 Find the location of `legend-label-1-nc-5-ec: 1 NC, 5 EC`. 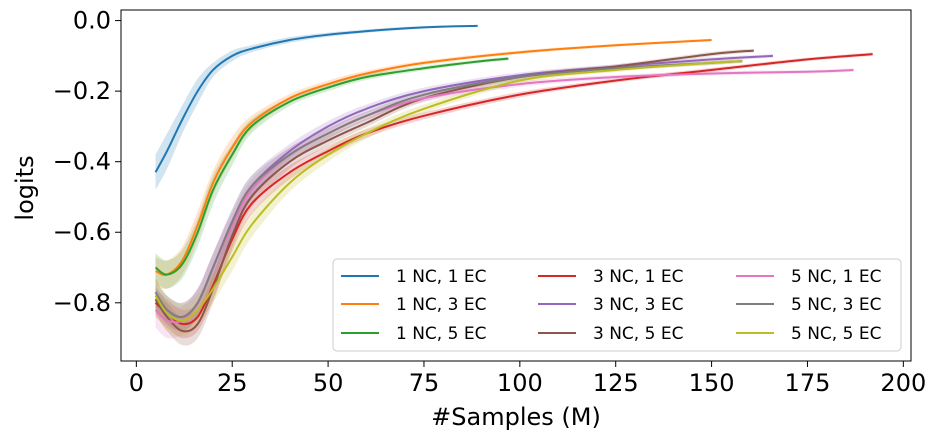

legend-label-1-nc-5-ec: 1 NC, 5 EC is located at coordinates (441, 334).